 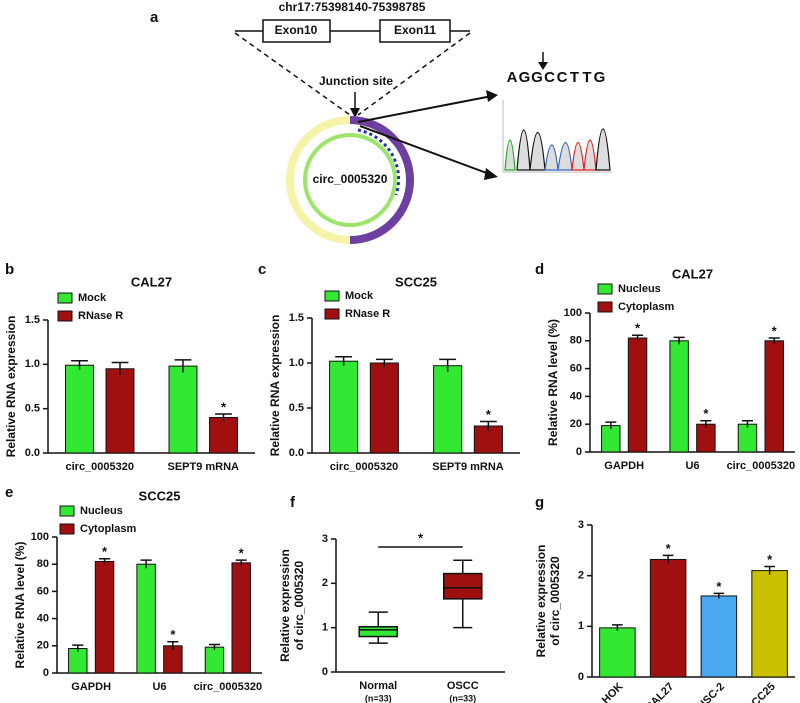 What do you see at coordinates (416, 281) in the screenshot?
I see `chart-title: SCC25` at bounding box center [416, 281].